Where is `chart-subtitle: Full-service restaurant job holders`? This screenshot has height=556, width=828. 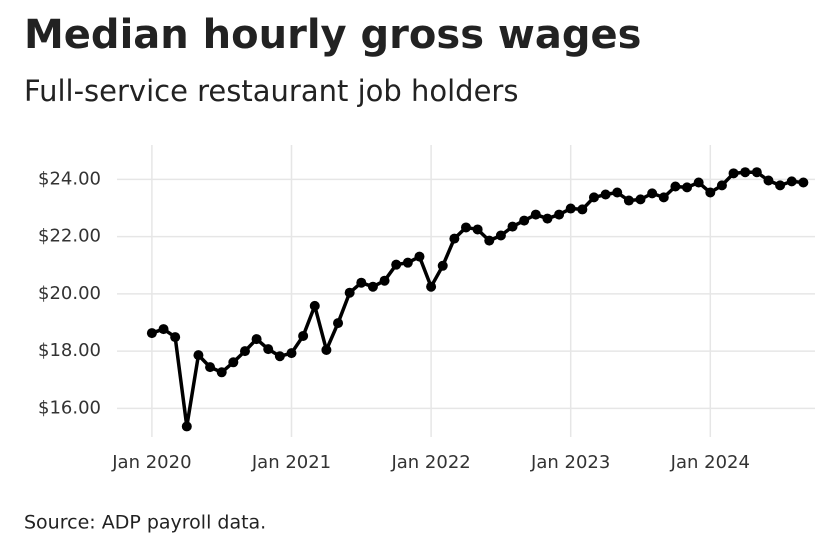
chart-subtitle: Full-service restaurant job holders is located at coordinates (271, 91).